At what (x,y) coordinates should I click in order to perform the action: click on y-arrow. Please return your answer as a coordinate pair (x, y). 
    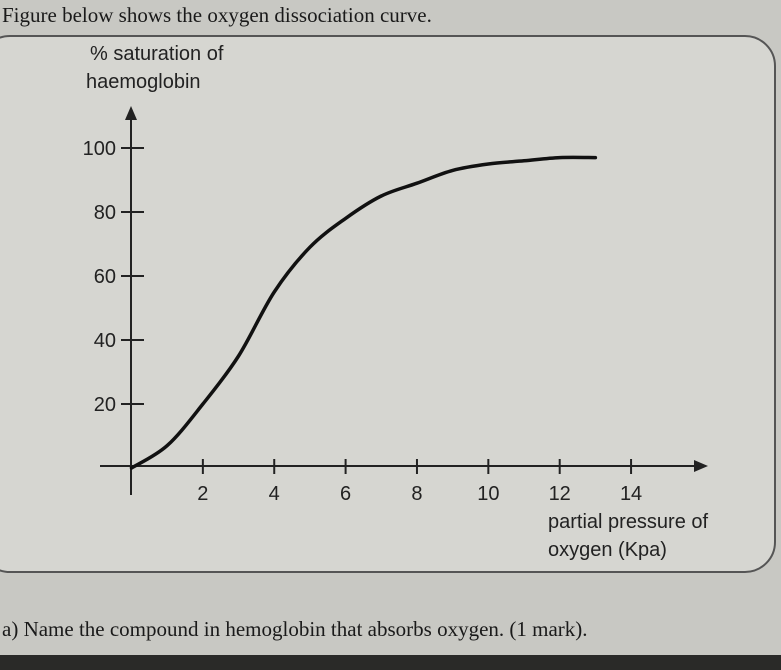
    Looking at the image, I should click on (131, 113).